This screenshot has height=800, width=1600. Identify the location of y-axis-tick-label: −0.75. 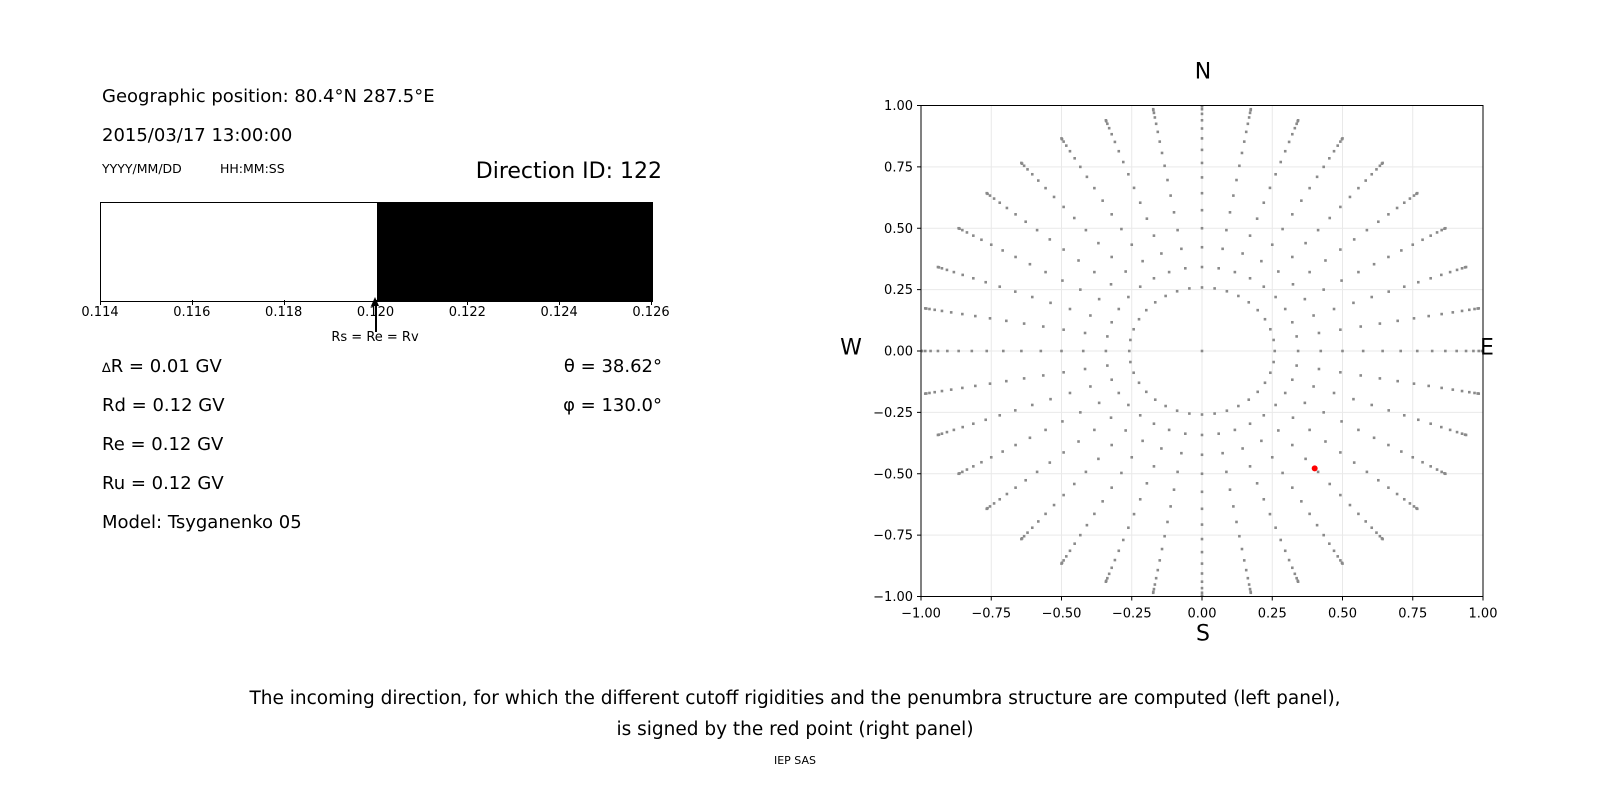
(893, 536).